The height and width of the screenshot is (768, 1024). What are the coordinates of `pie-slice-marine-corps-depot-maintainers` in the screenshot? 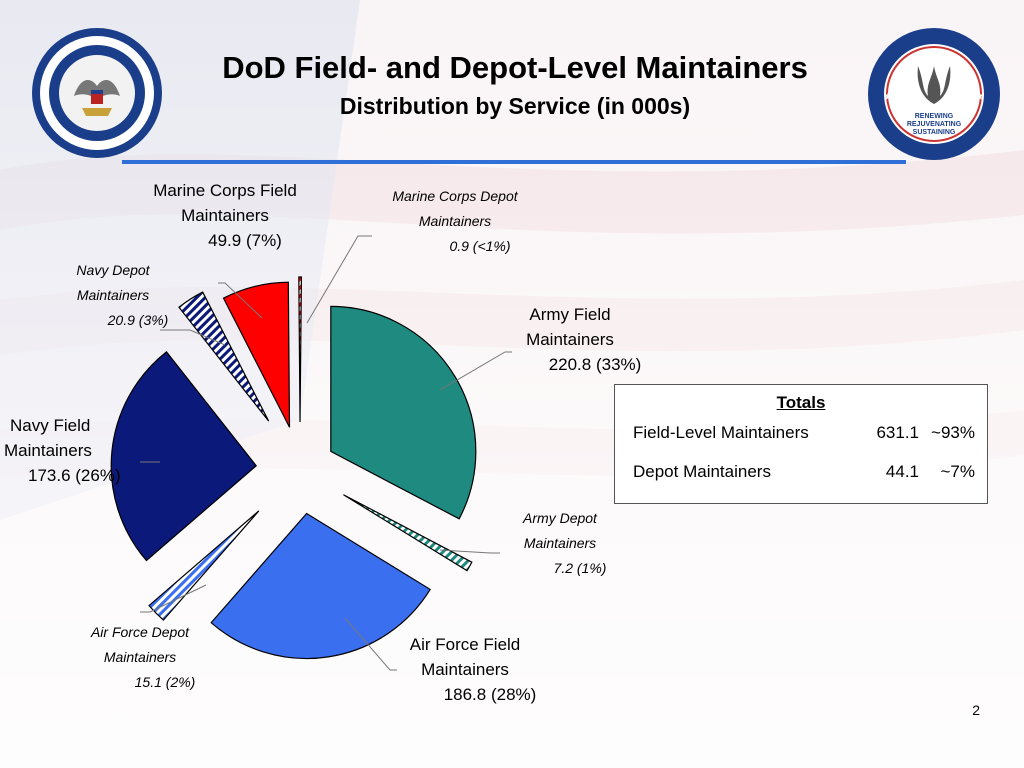 It's located at (300, 349).